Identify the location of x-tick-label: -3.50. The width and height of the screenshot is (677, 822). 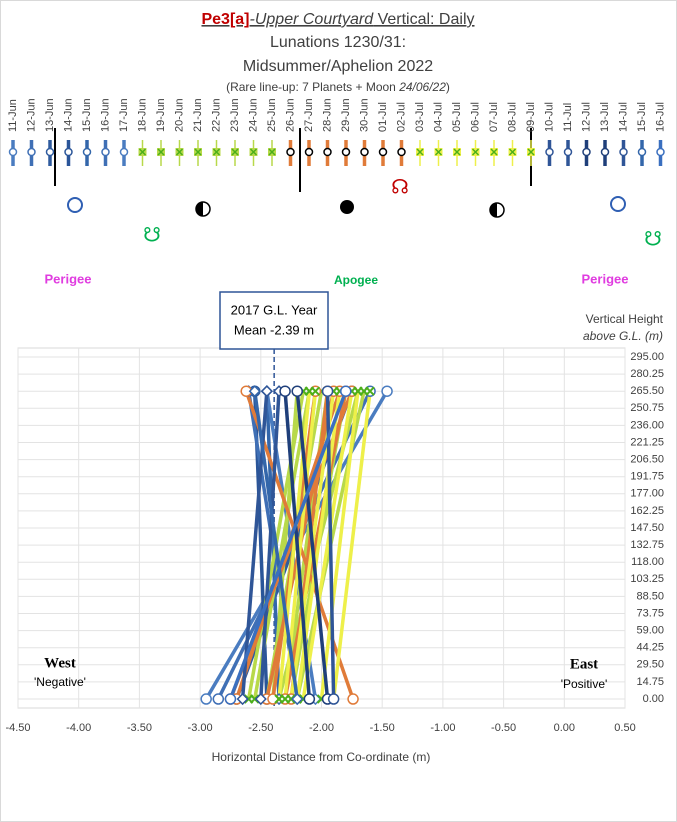
(139, 728).